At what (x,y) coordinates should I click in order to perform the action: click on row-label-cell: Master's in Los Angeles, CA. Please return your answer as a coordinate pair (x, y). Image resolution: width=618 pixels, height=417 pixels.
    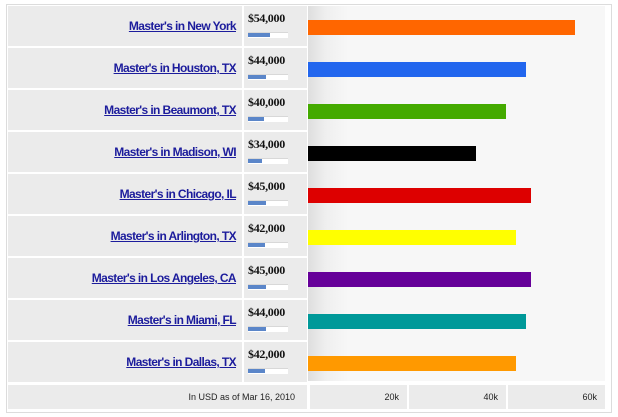
    Looking at the image, I should click on (125, 278).